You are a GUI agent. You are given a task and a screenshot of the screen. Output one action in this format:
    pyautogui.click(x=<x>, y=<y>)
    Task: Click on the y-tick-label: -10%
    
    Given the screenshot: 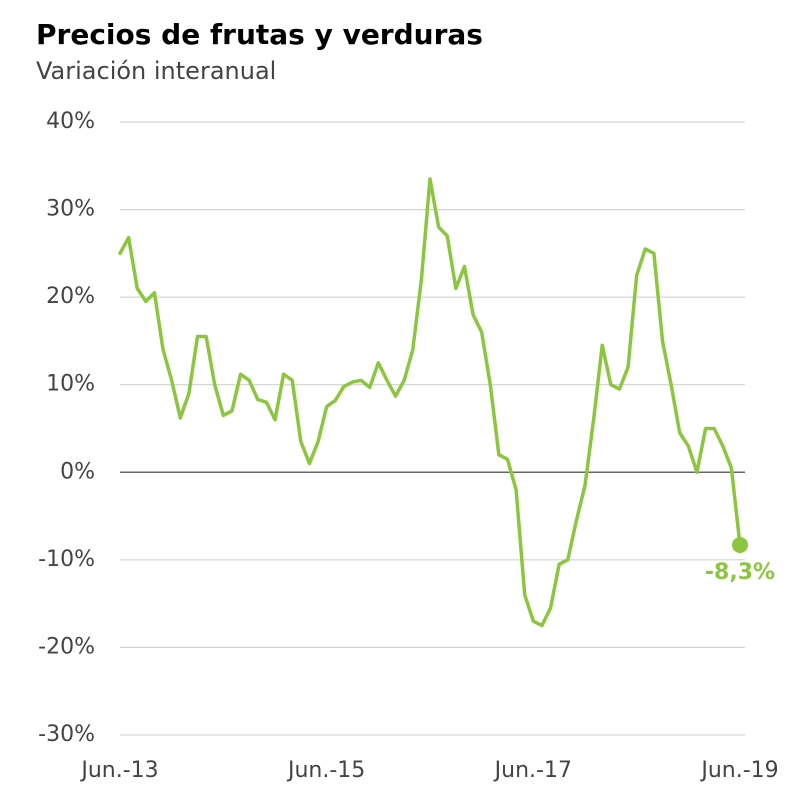 What is the action you would take?
    pyautogui.click(x=66, y=559)
    